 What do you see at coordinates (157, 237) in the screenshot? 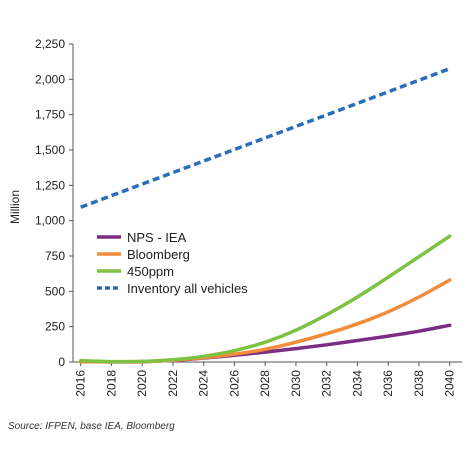
I see `legend-label: NPS - IEA` at bounding box center [157, 237].